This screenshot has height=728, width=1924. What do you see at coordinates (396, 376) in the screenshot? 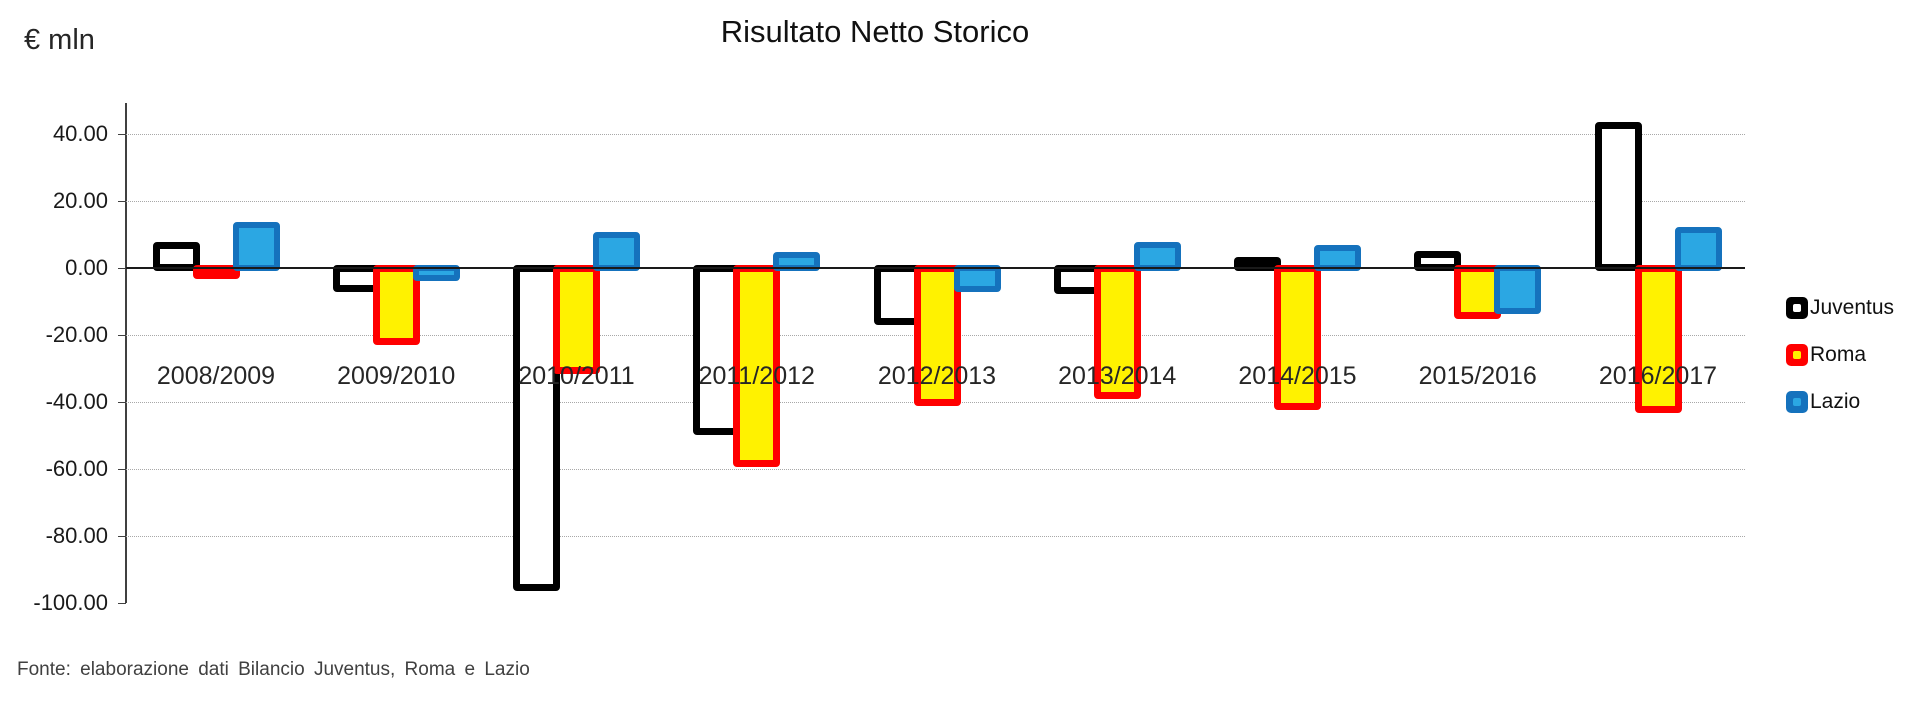
I see `season-label-2009-2010: 2009/2010` at bounding box center [396, 376].